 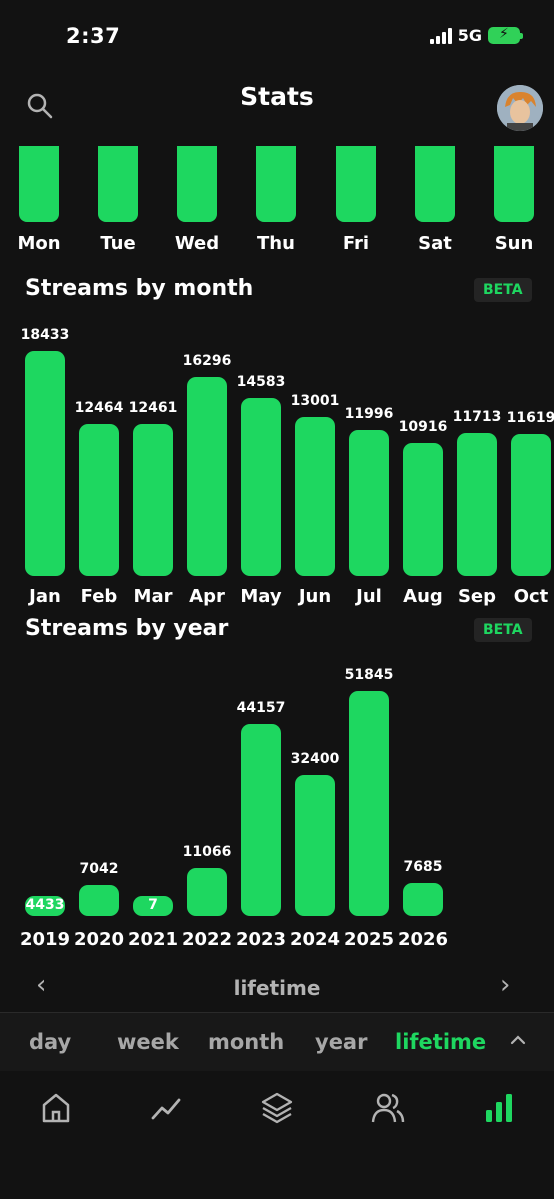 I want to click on weekday-label: Thu, so click(x=276, y=243).